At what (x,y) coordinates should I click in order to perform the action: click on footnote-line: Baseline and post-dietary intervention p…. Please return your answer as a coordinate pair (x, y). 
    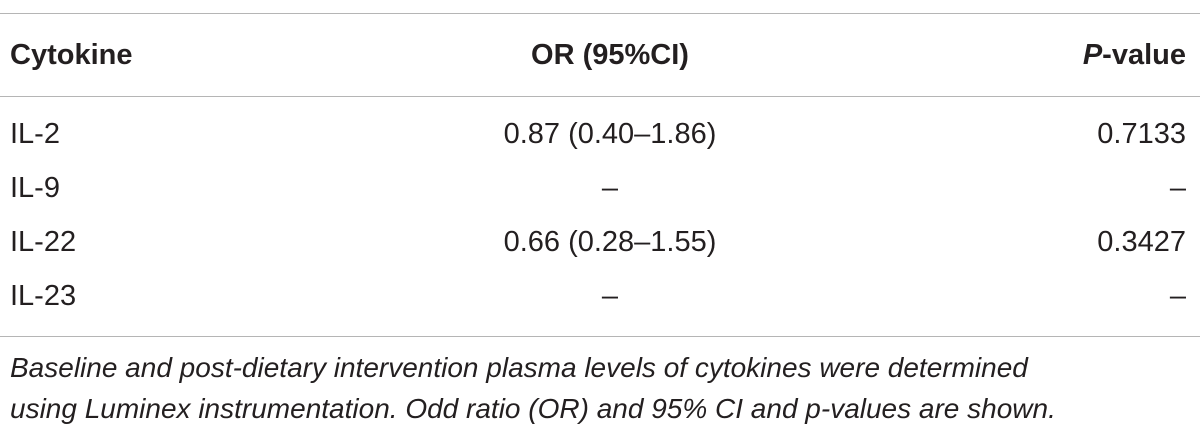
    Looking at the image, I should click on (519, 367).